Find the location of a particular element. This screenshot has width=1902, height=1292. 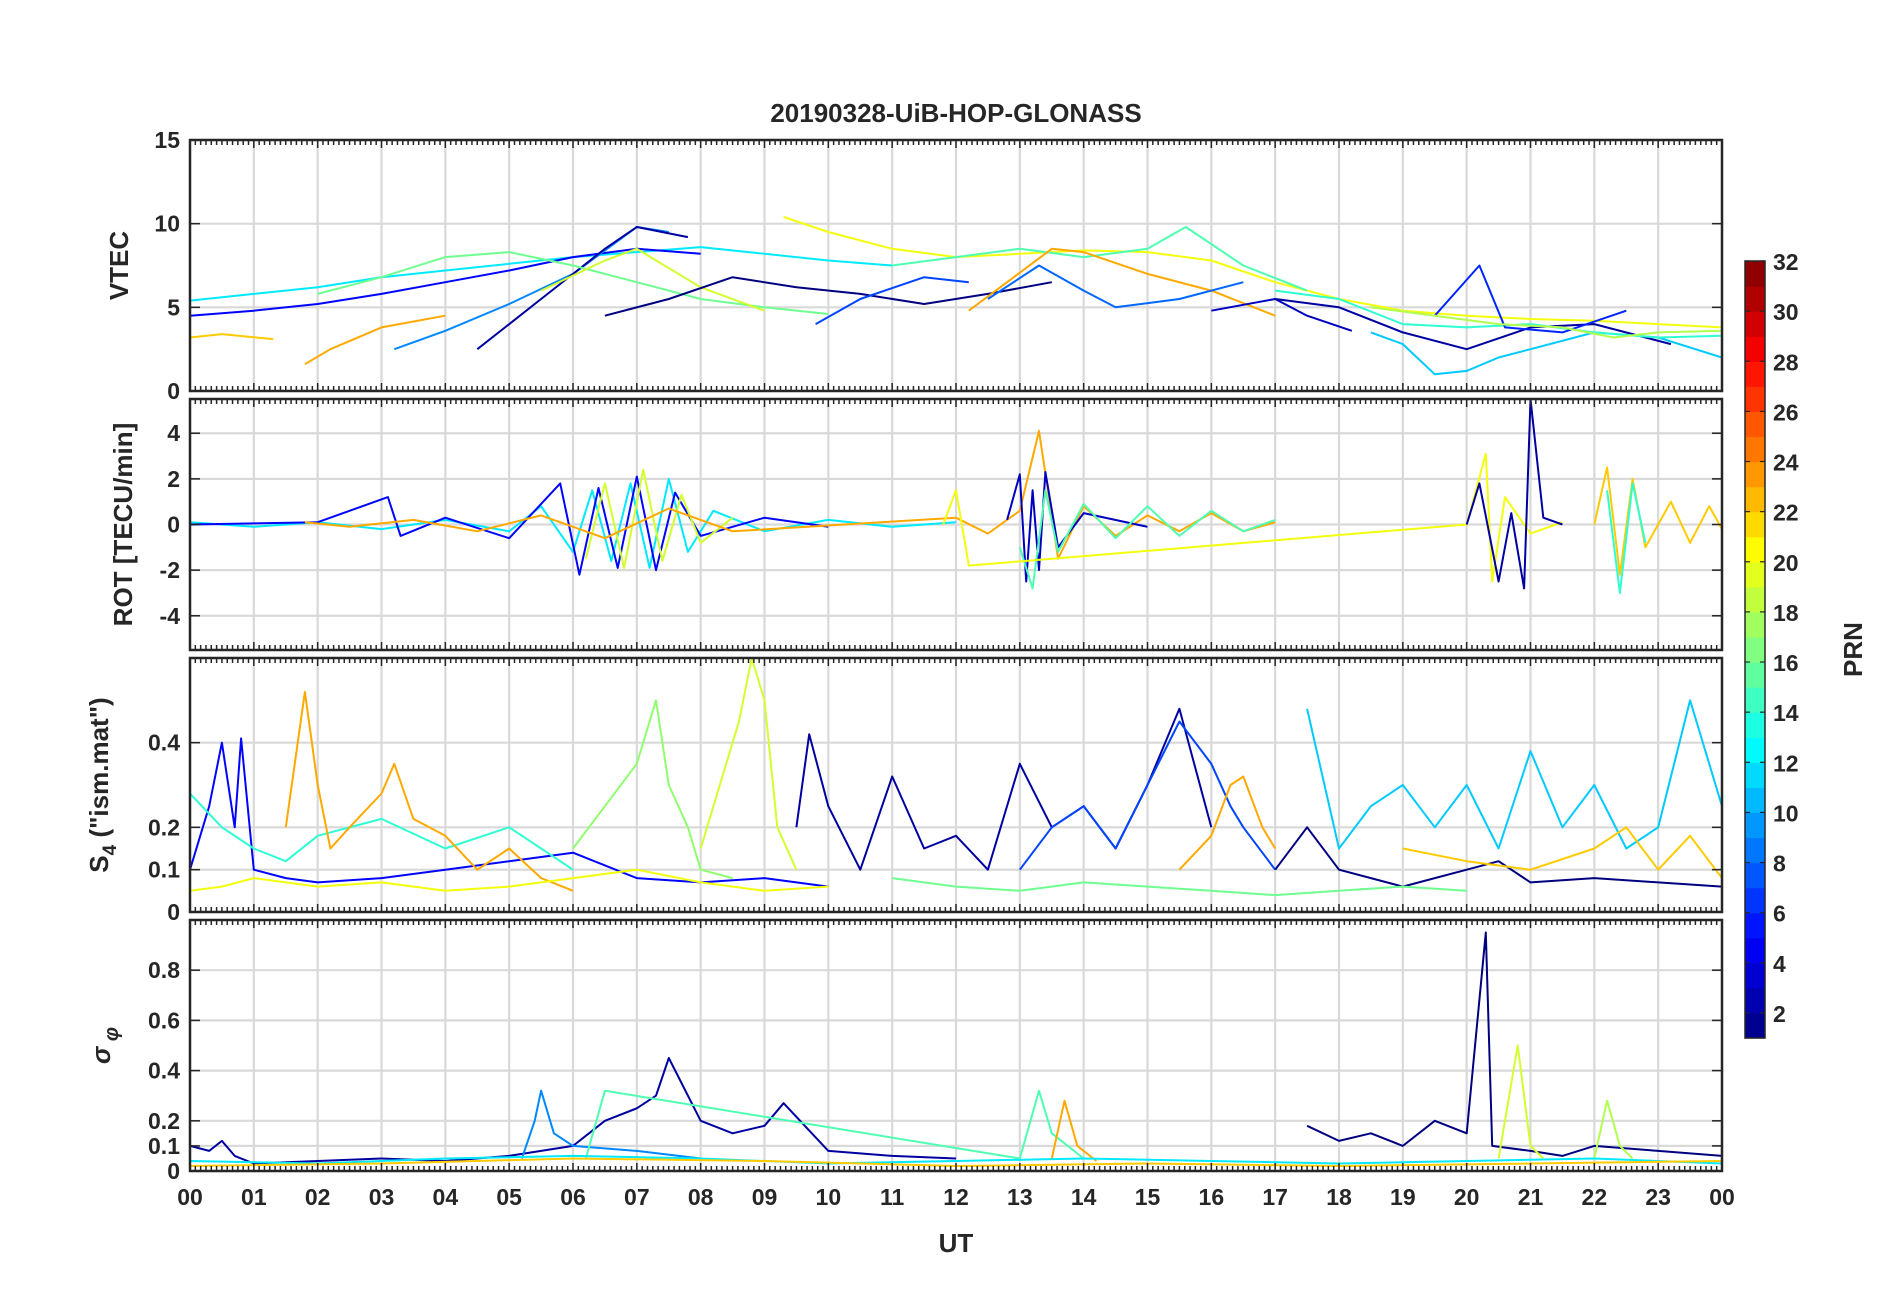

colorbar-tick-label: 20 is located at coordinates (1786, 563).